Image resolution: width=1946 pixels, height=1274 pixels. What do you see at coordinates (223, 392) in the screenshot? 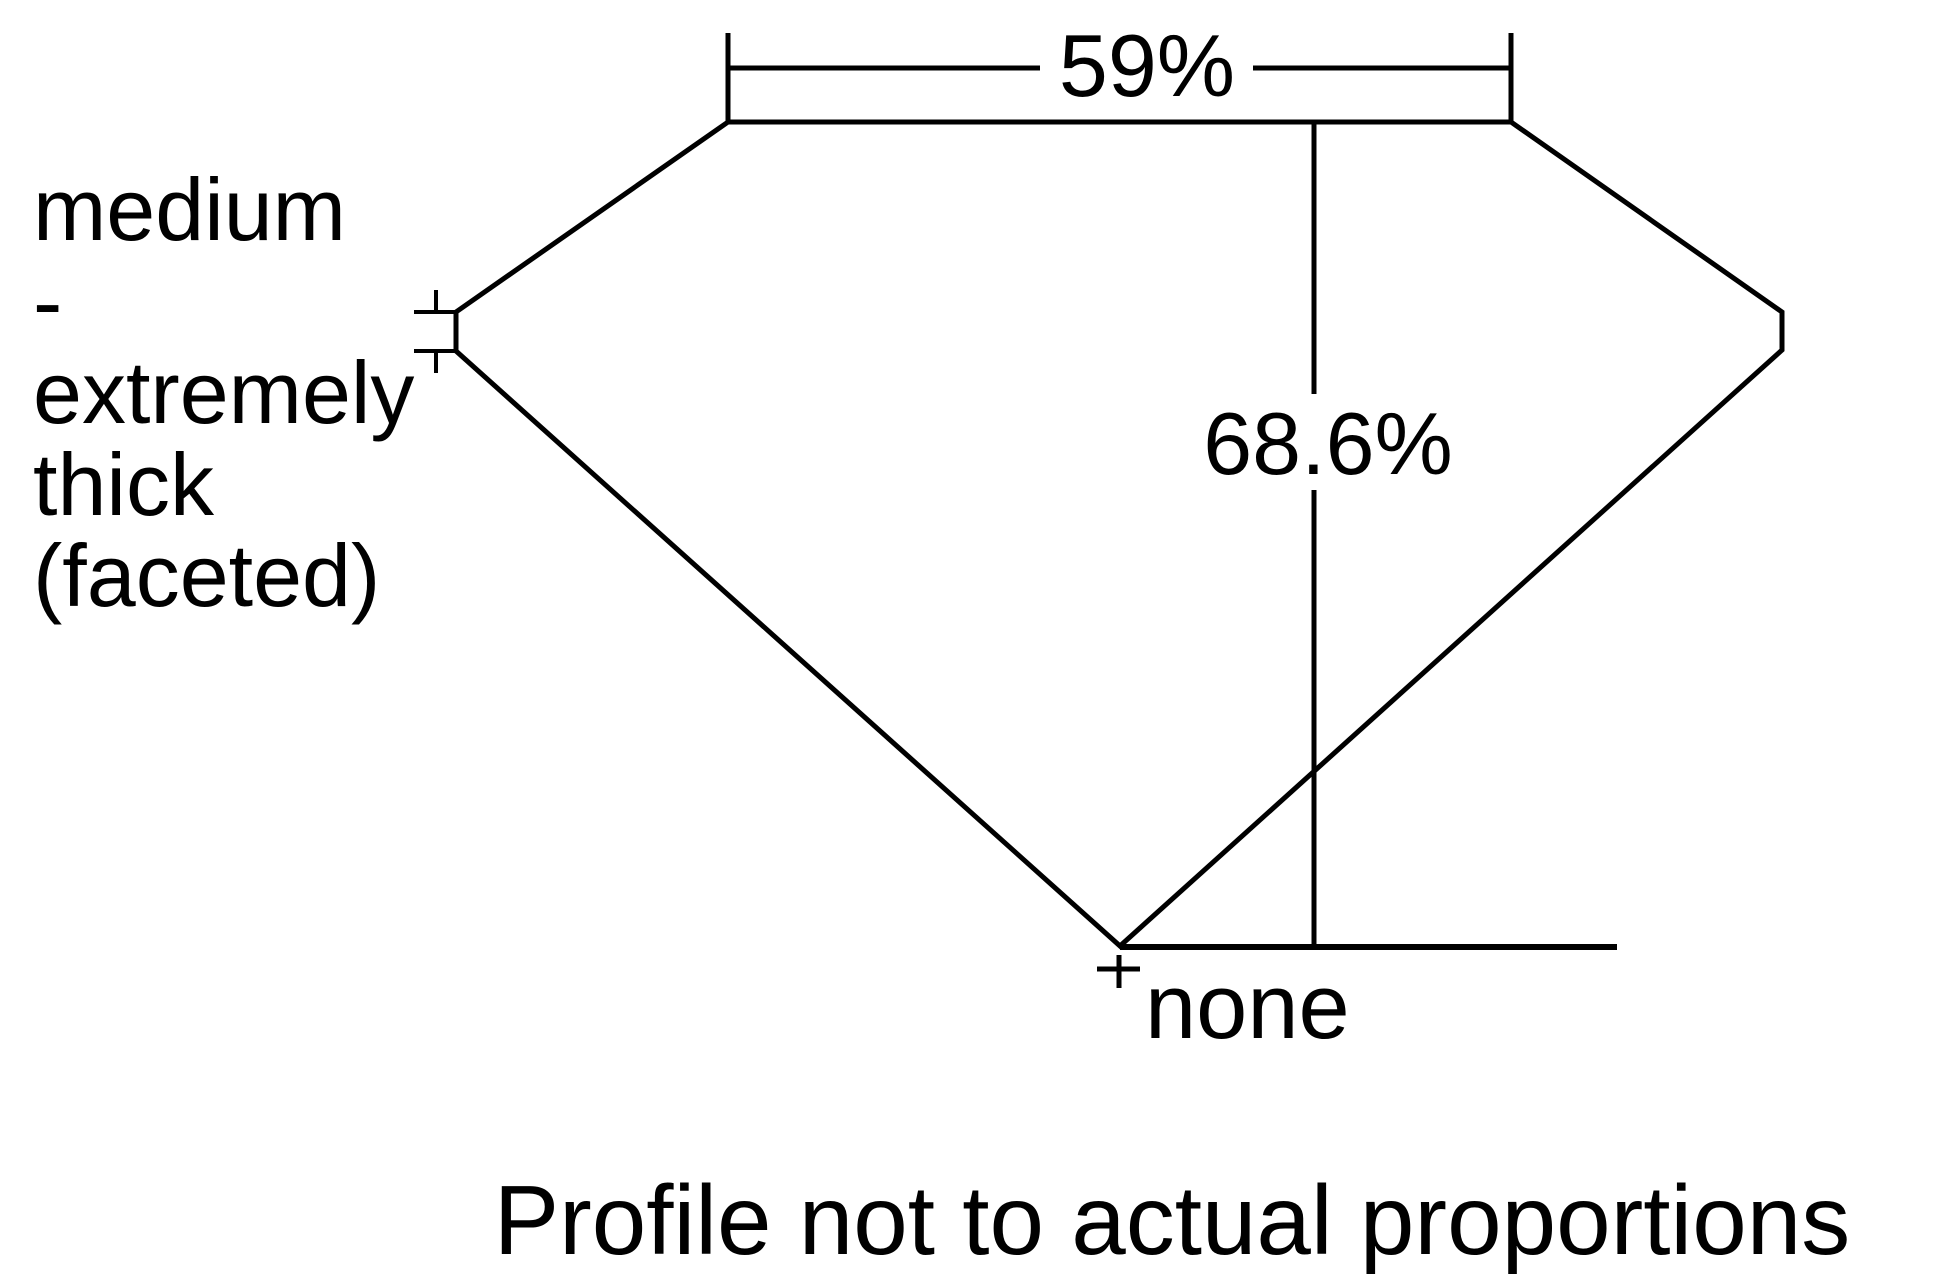
I see `girdle-label-line-3: extremely` at bounding box center [223, 392].